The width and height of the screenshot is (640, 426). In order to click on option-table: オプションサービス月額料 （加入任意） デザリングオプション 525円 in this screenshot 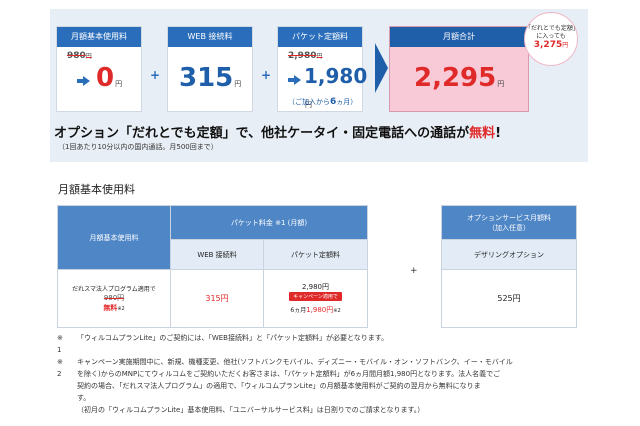, I will do `click(509, 266)`.